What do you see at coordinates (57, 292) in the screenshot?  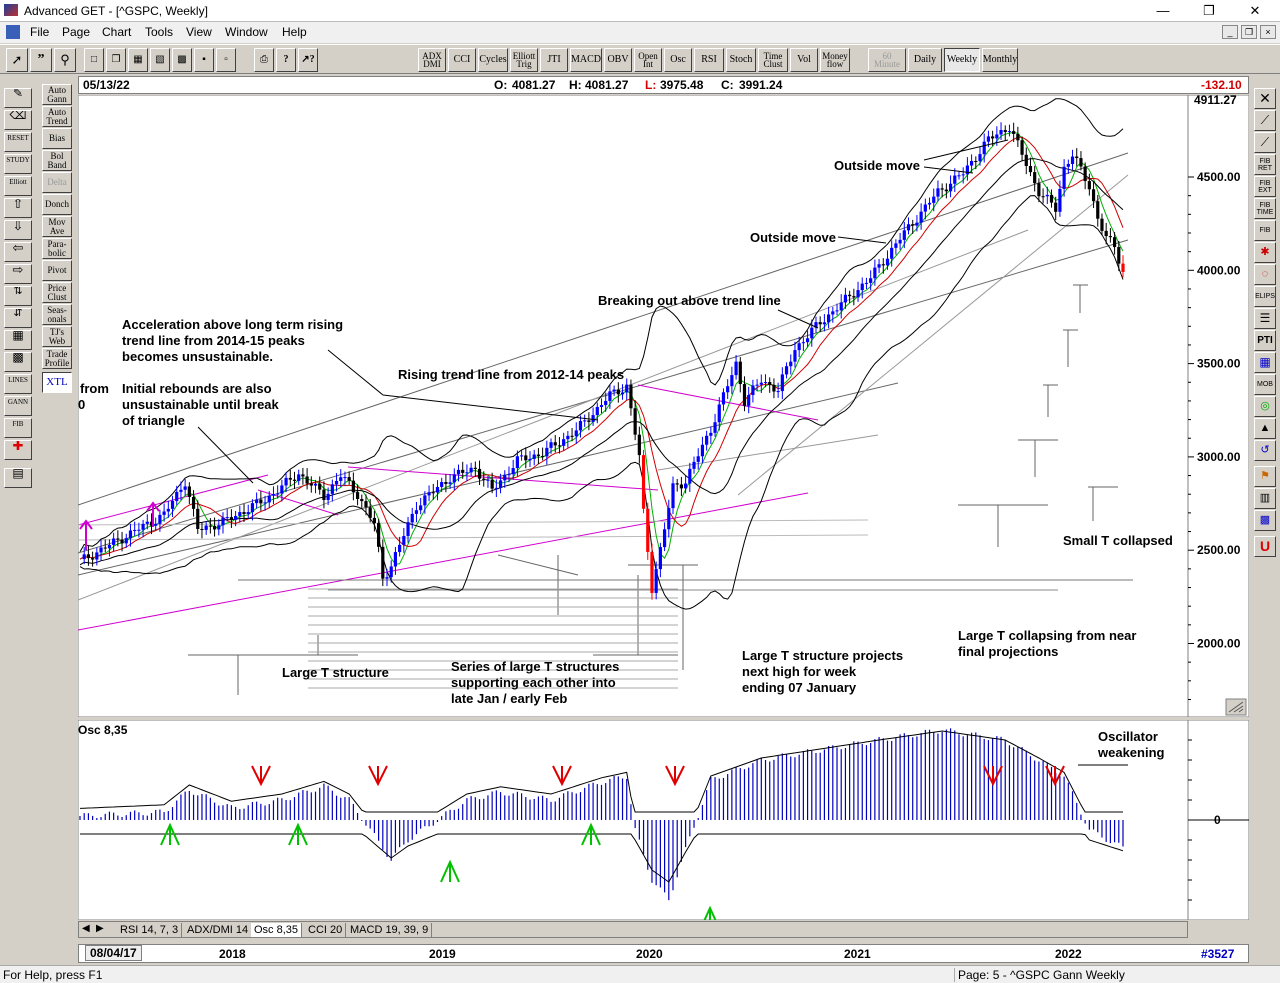 I see `study-price-clust-button: Price Clust` at bounding box center [57, 292].